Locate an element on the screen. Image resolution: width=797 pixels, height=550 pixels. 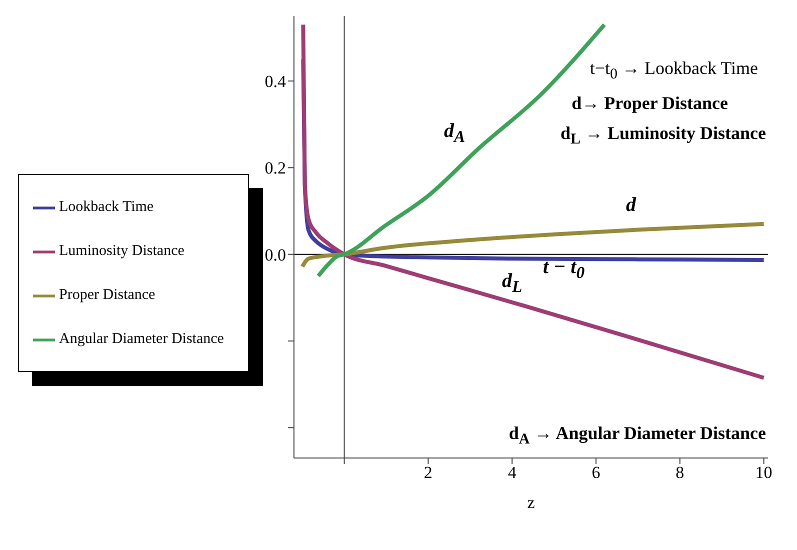
legend-label: Lookback Time is located at coordinates (106, 207).